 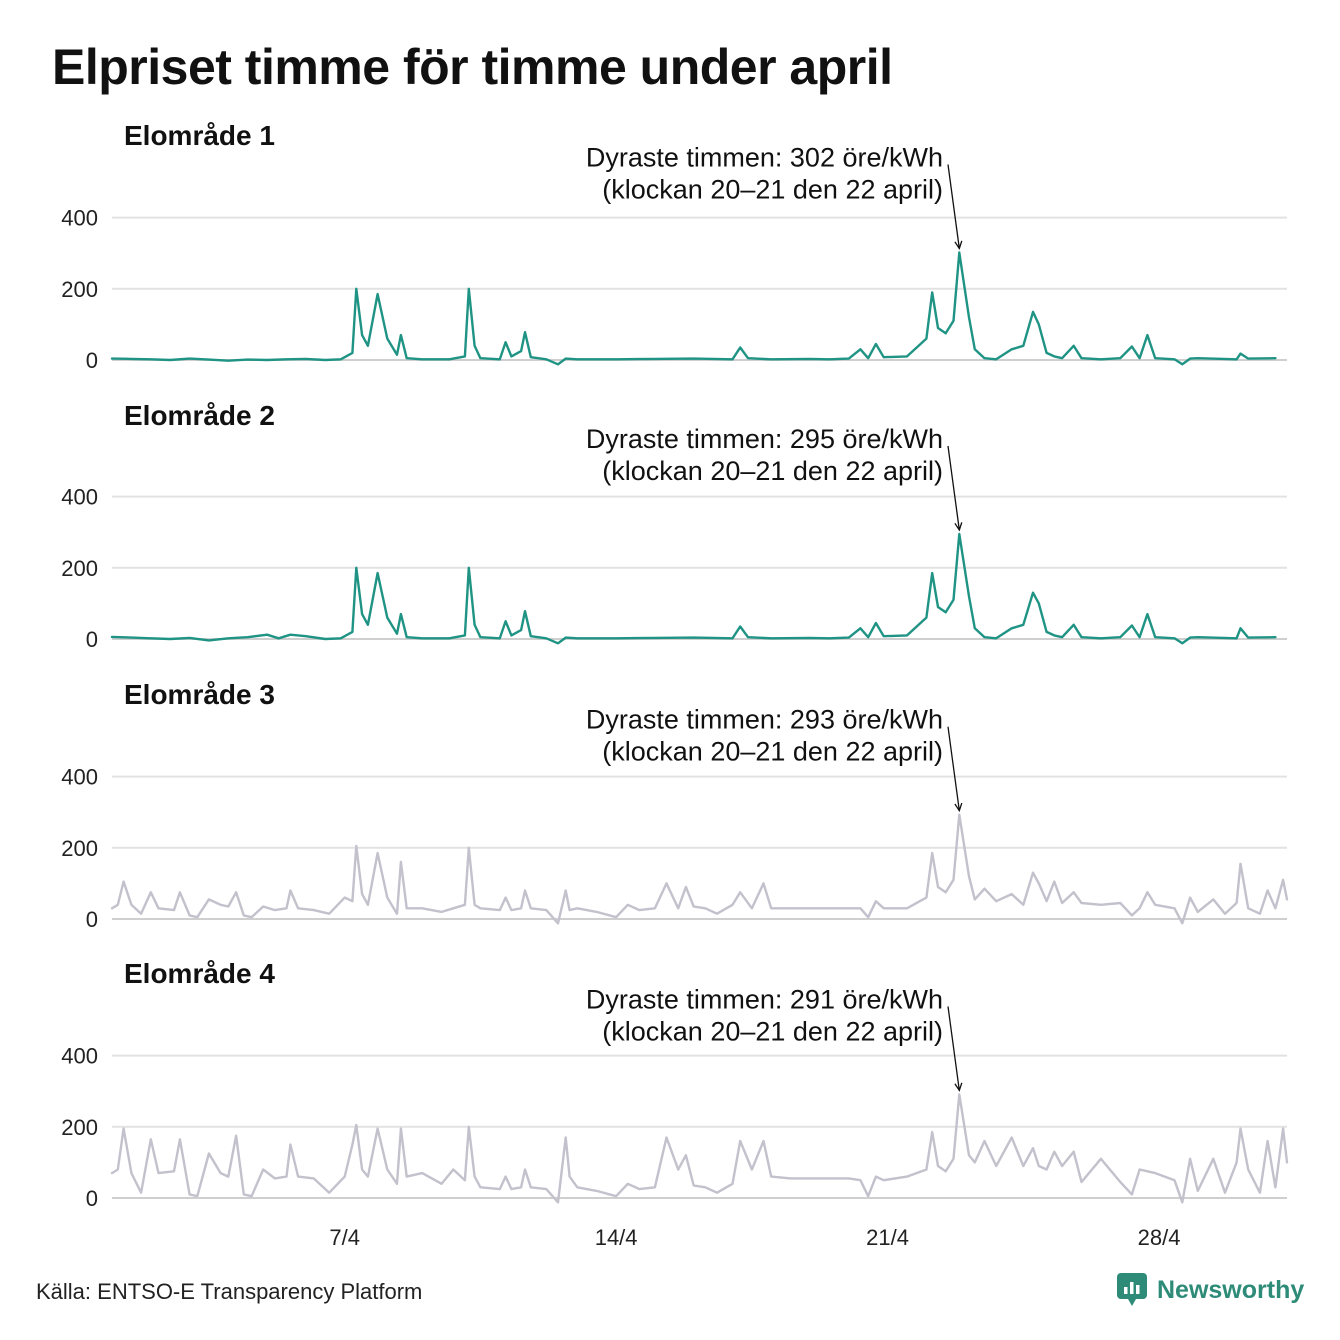 What do you see at coordinates (79, 777) in the screenshot?
I see `y-tick-label-3-400: 400` at bounding box center [79, 777].